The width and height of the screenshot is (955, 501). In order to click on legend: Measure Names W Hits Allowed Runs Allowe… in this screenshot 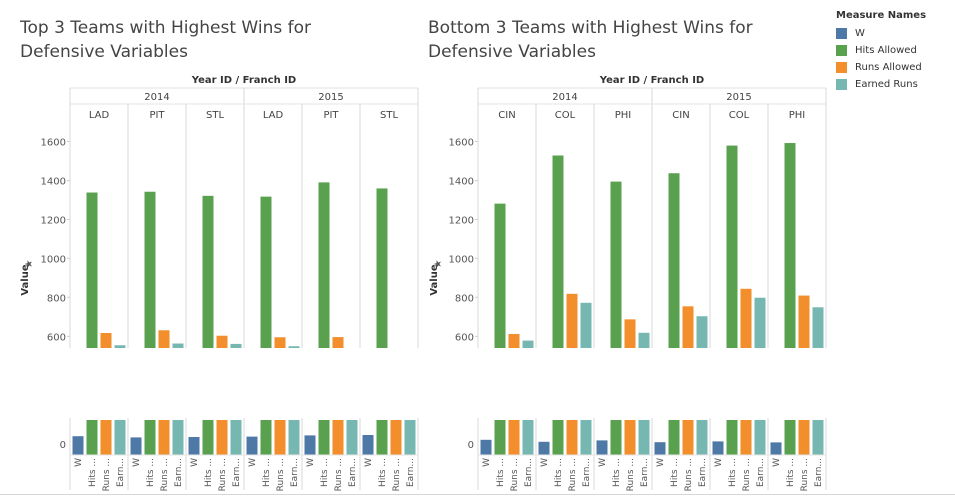, I will do `click(881, 51)`.